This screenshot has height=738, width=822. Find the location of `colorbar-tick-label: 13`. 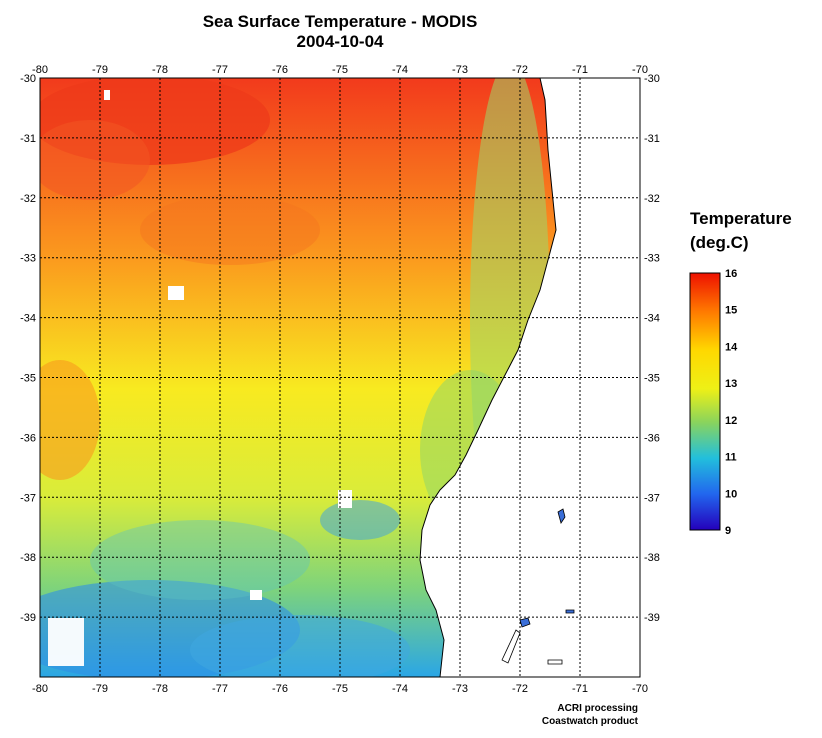

colorbar-tick-label: 13 is located at coordinates (731, 384).